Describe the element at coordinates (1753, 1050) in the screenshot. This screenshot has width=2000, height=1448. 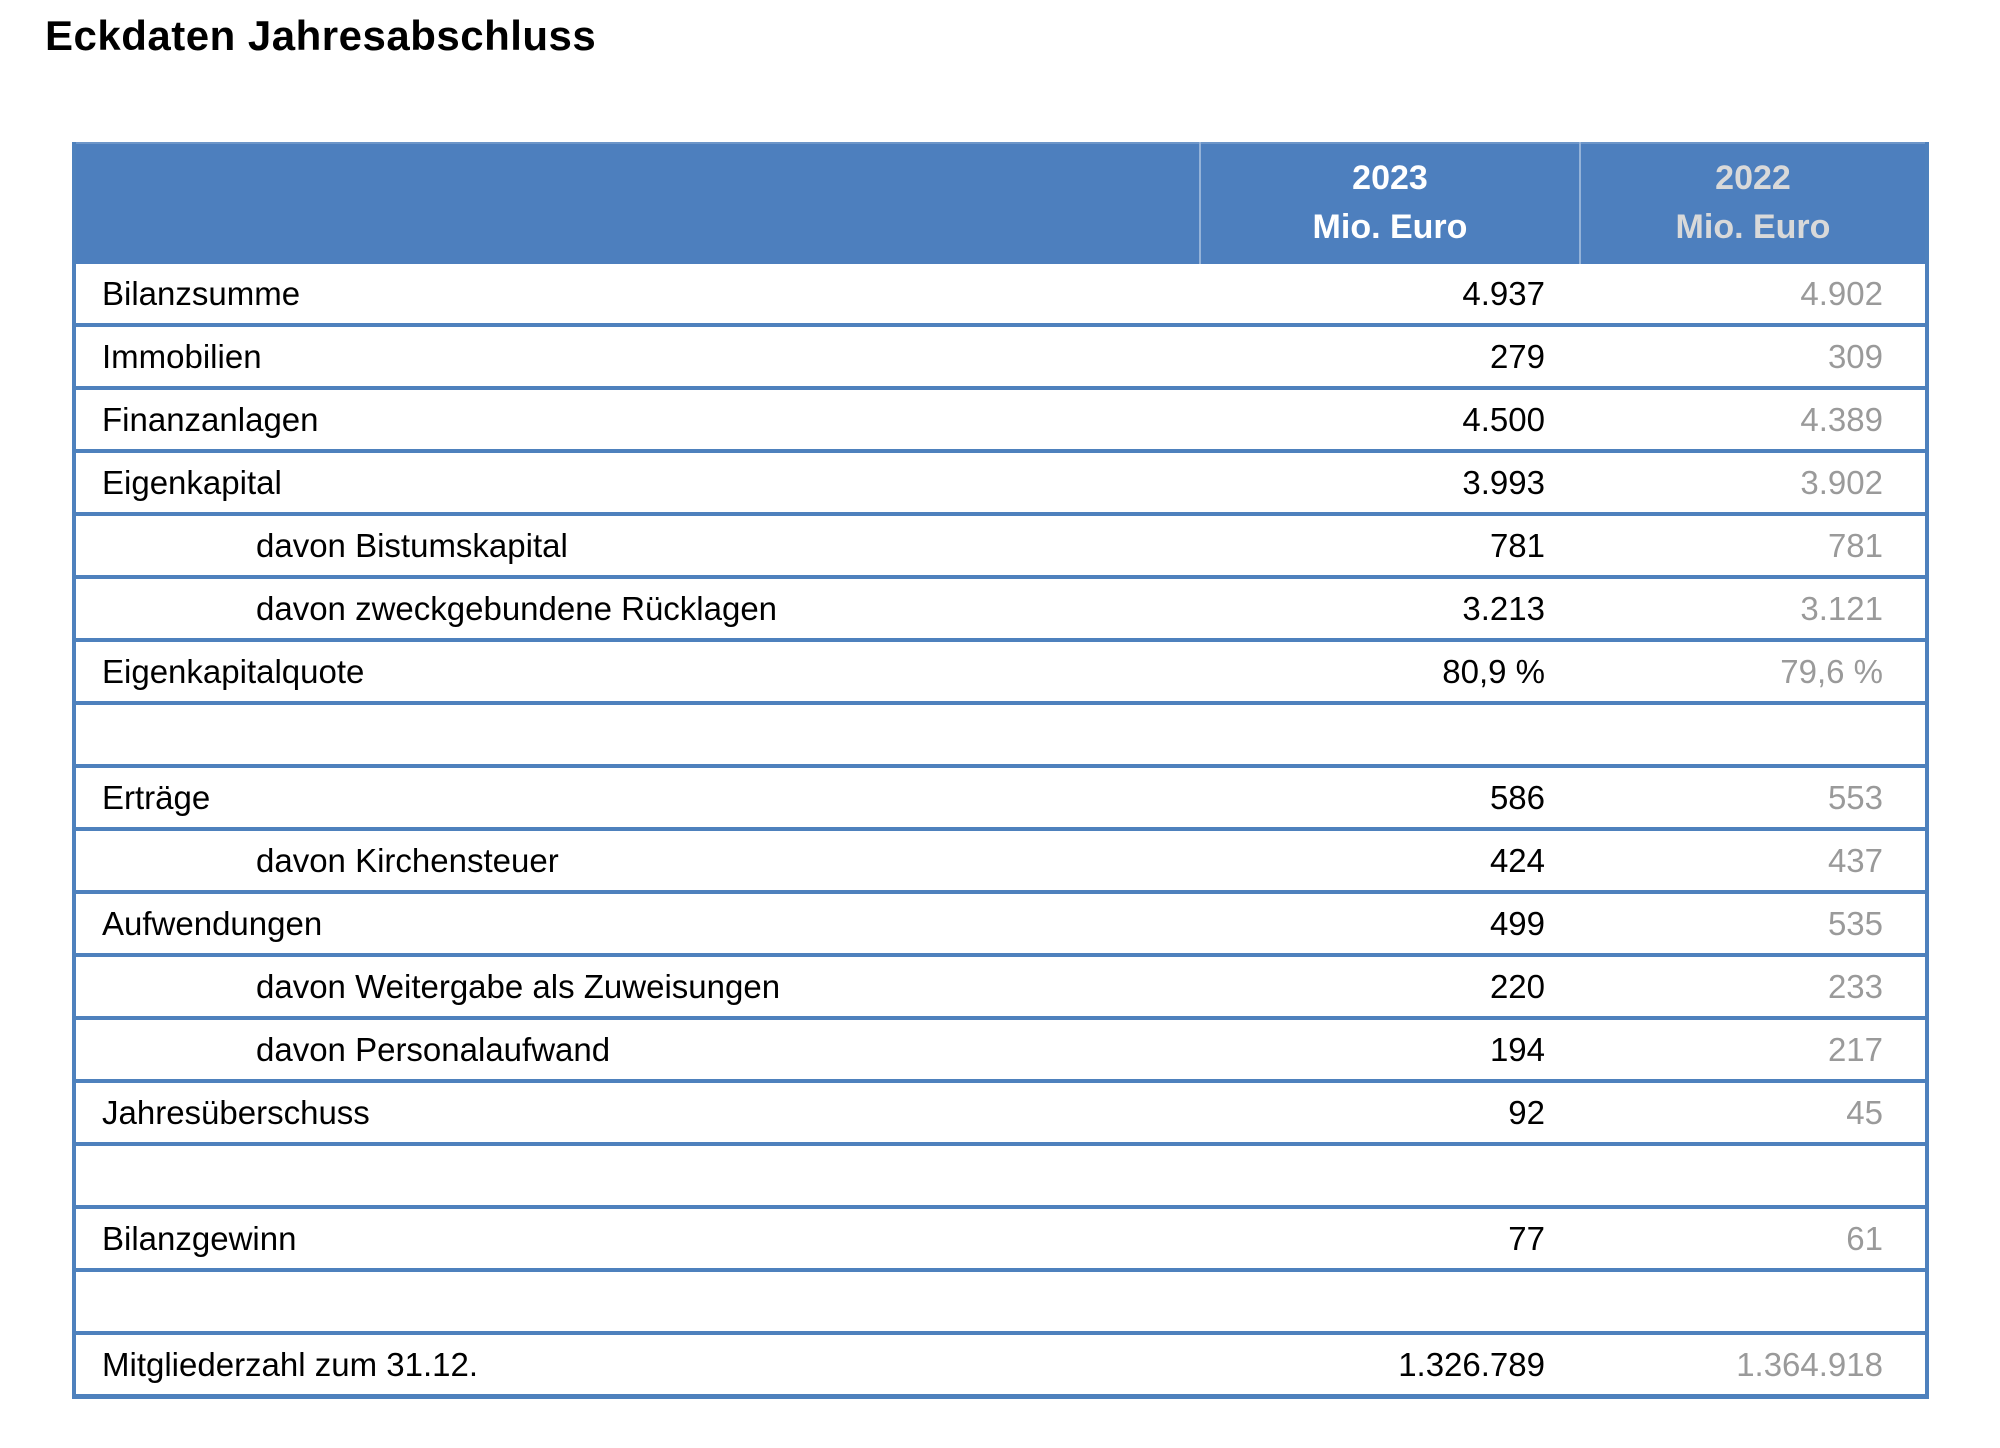
I see `value-2022: 217` at that location.